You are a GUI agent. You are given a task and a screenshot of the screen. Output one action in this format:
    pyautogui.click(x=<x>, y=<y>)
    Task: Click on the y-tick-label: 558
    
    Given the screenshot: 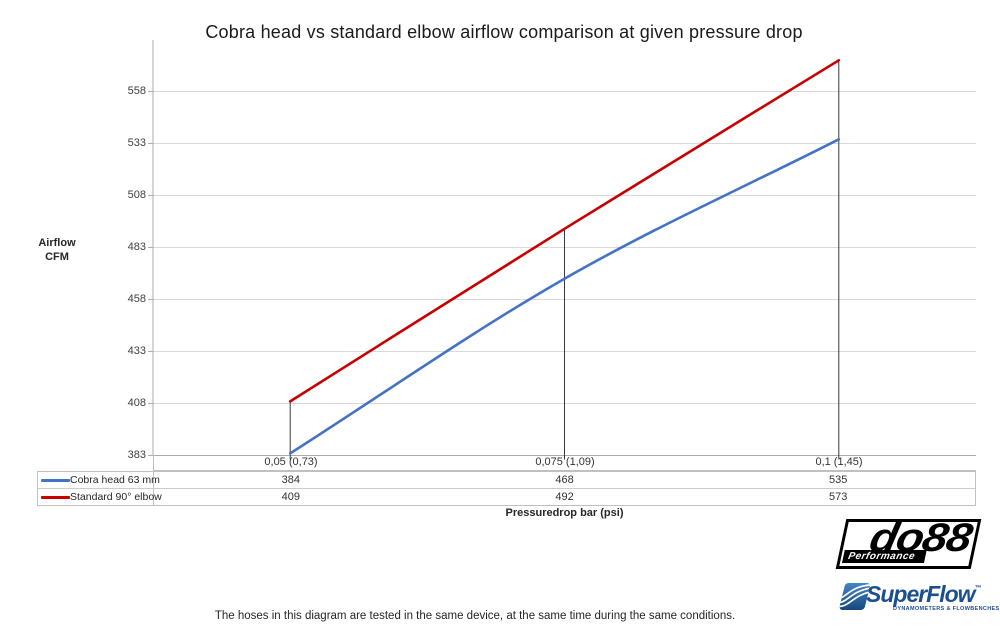 What is the action you would take?
    pyautogui.click(x=136, y=91)
    